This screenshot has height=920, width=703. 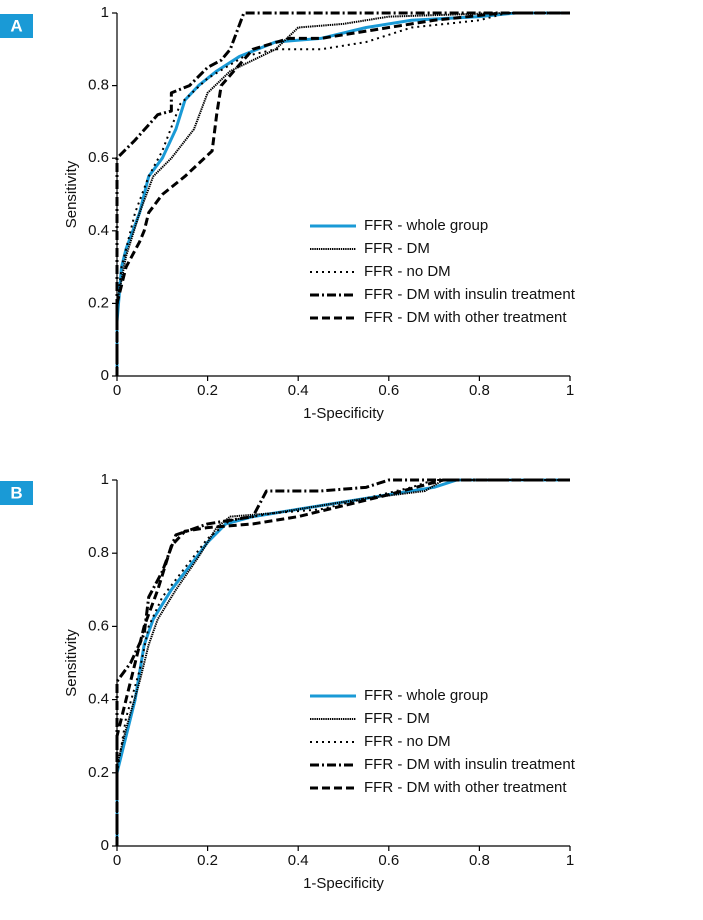 I want to click on panel-label: A, so click(x=16, y=25).